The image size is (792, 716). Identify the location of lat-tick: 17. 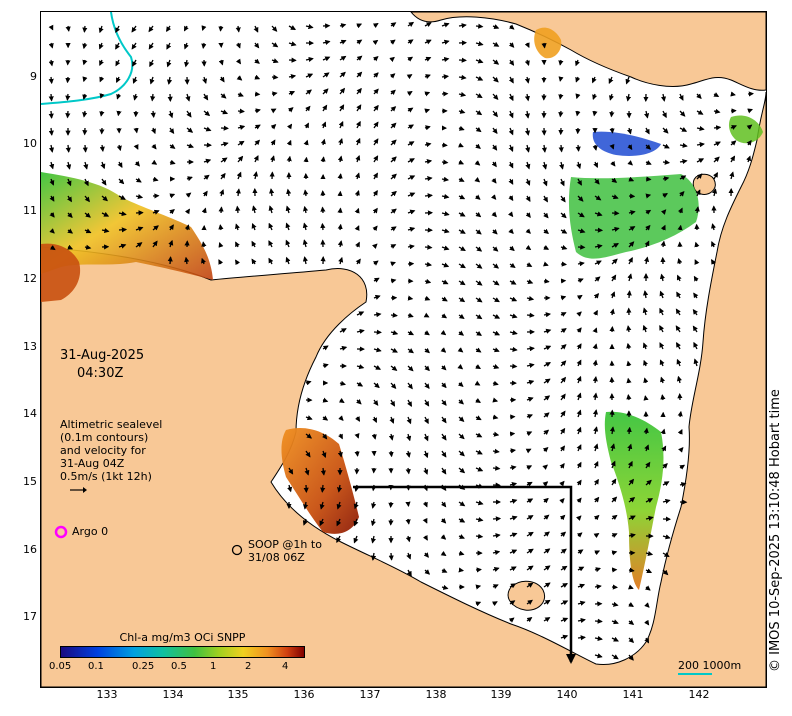
(30, 616).